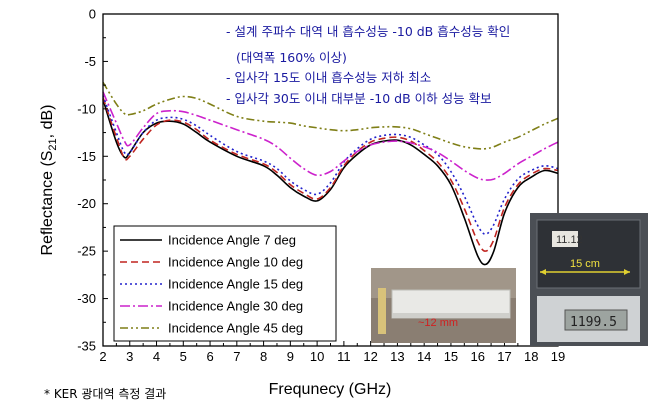  Describe the element at coordinates (263, 356) in the screenshot. I see `x-tick-label: 8` at that location.